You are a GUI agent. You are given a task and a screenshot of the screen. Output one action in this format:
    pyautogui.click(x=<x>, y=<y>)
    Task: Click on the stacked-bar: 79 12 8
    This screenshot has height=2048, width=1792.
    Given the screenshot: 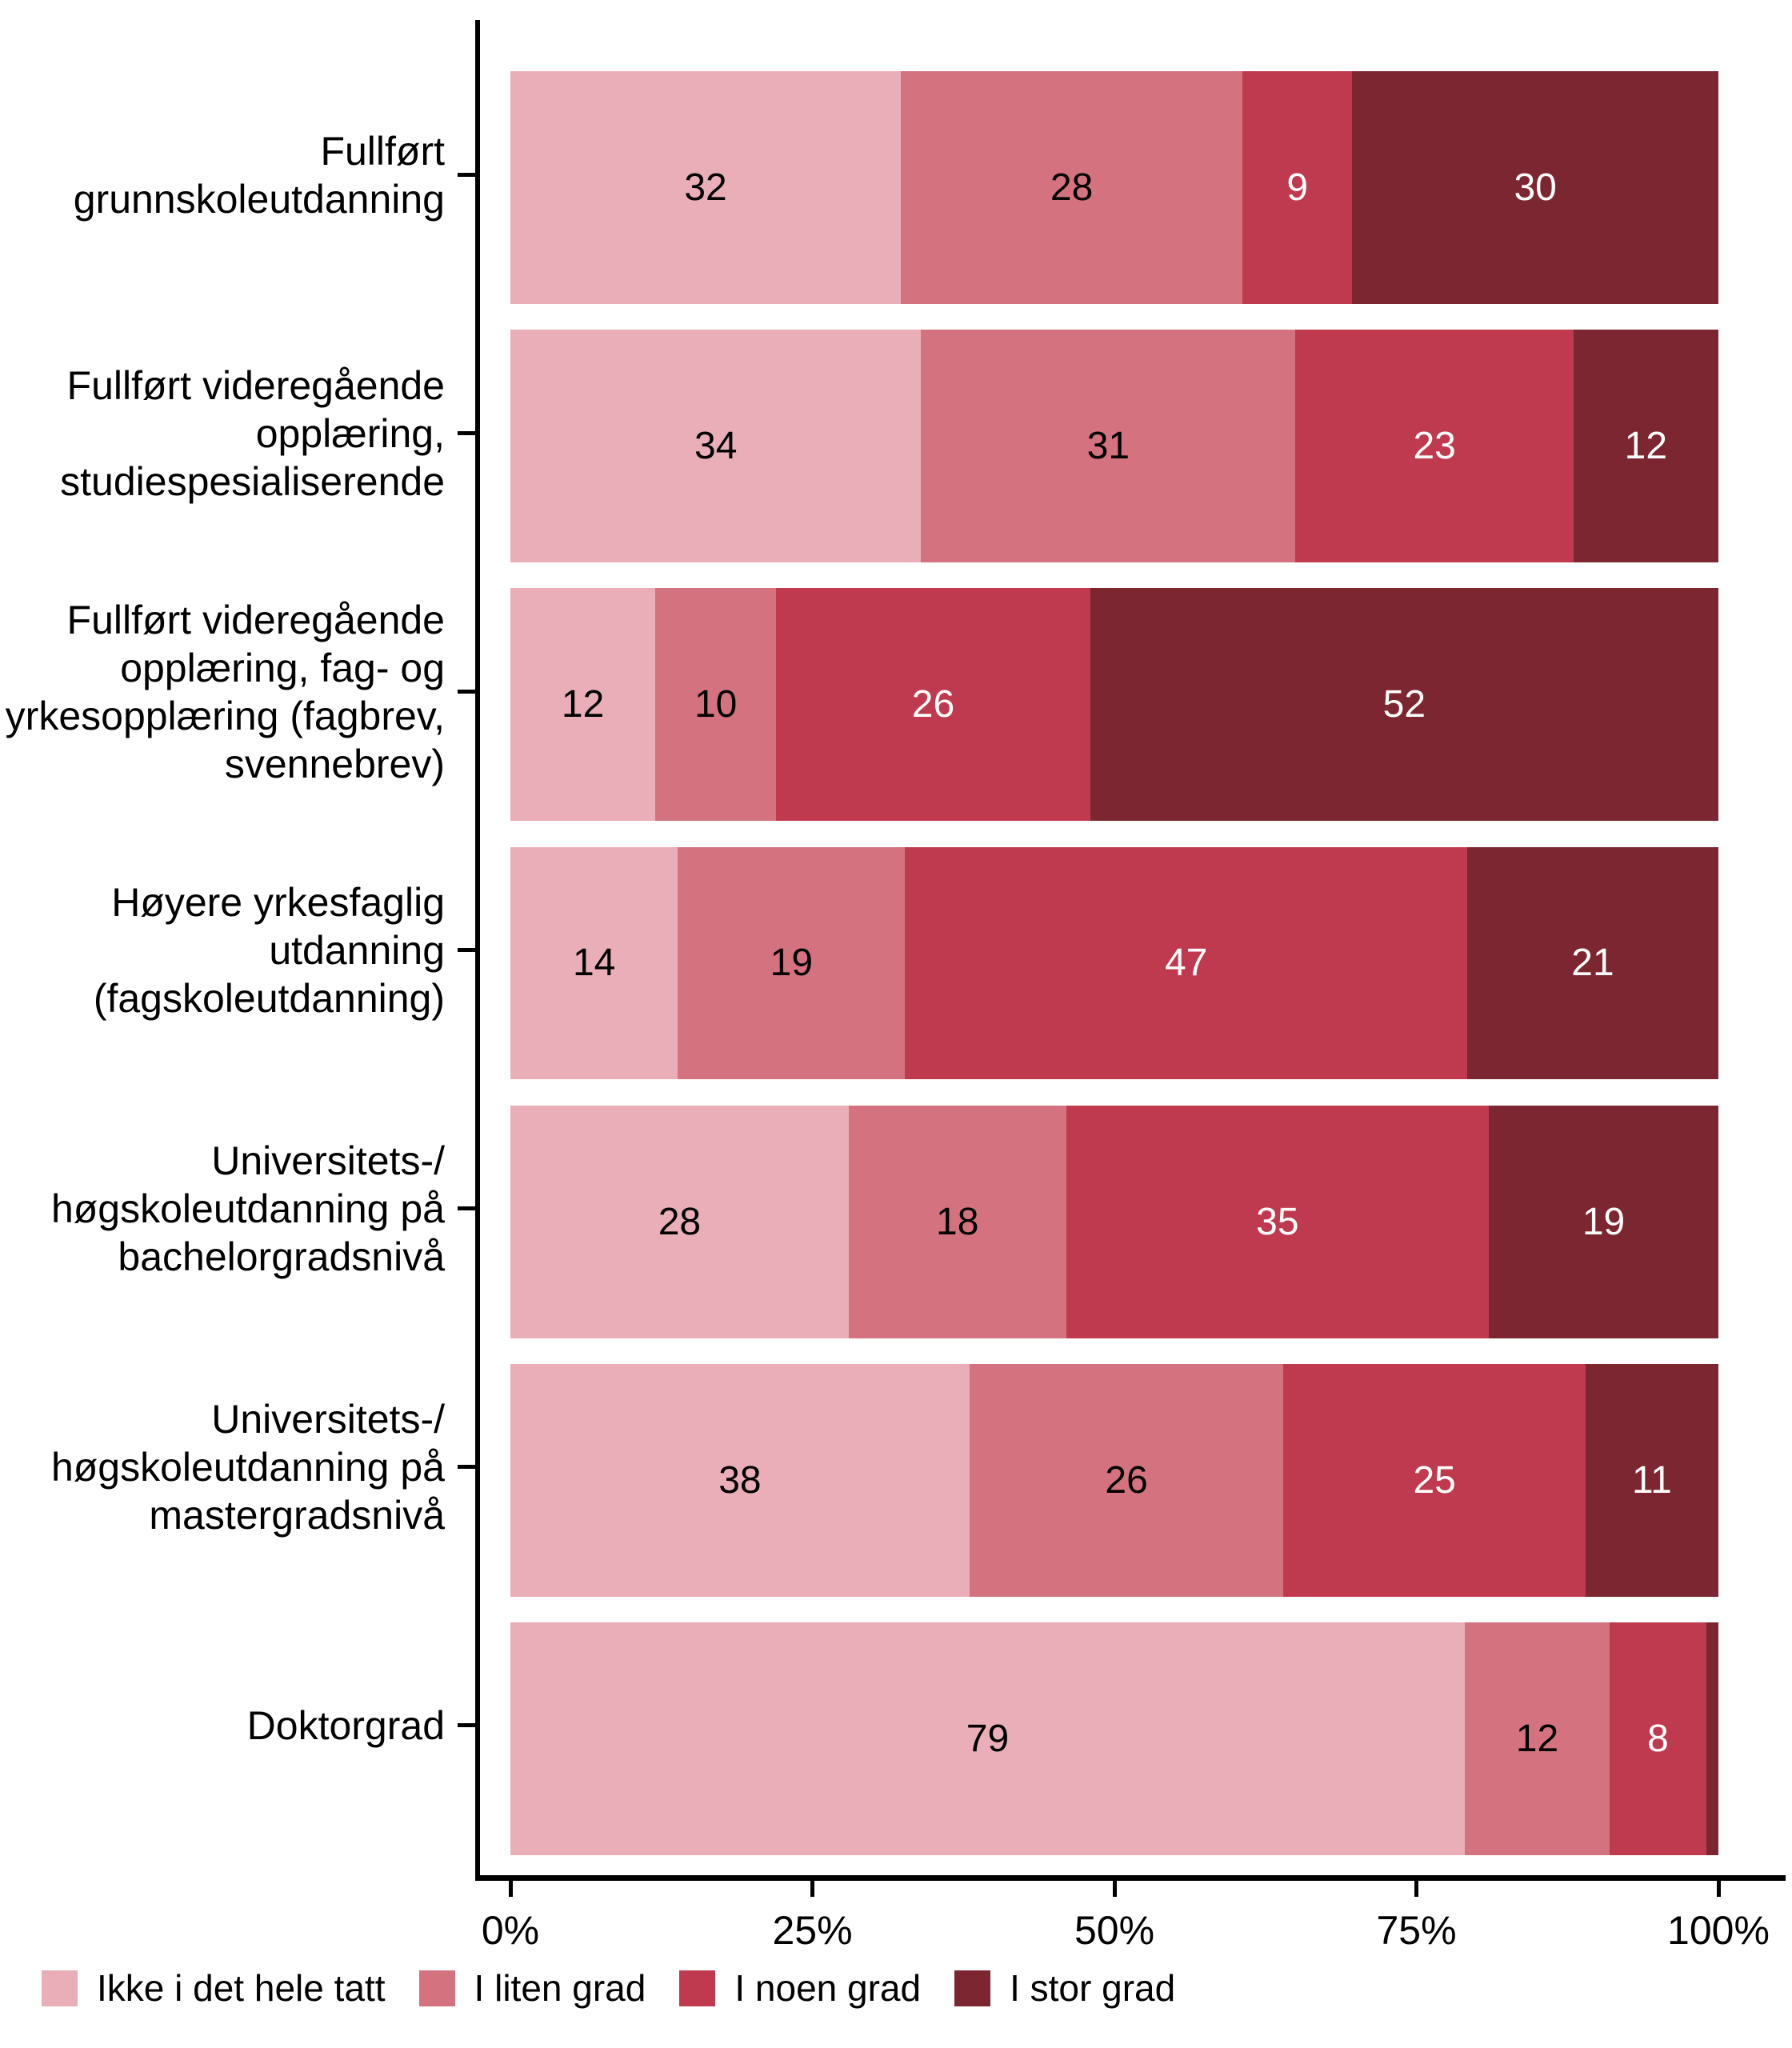 What is the action you would take?
    pyautogui.click(x=1114, y=1738)
    